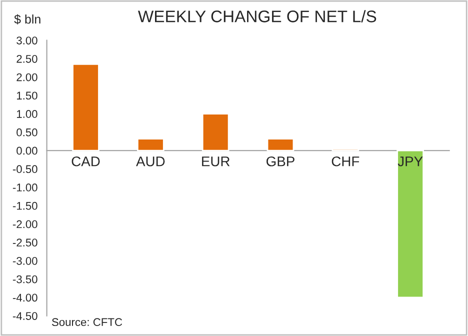 Image resolution: width=468 pixels, height=336 pixels. Describe the element at coordinates (27, 19) in the screenshot. I see `y-axis-title: $ bln` at that location.